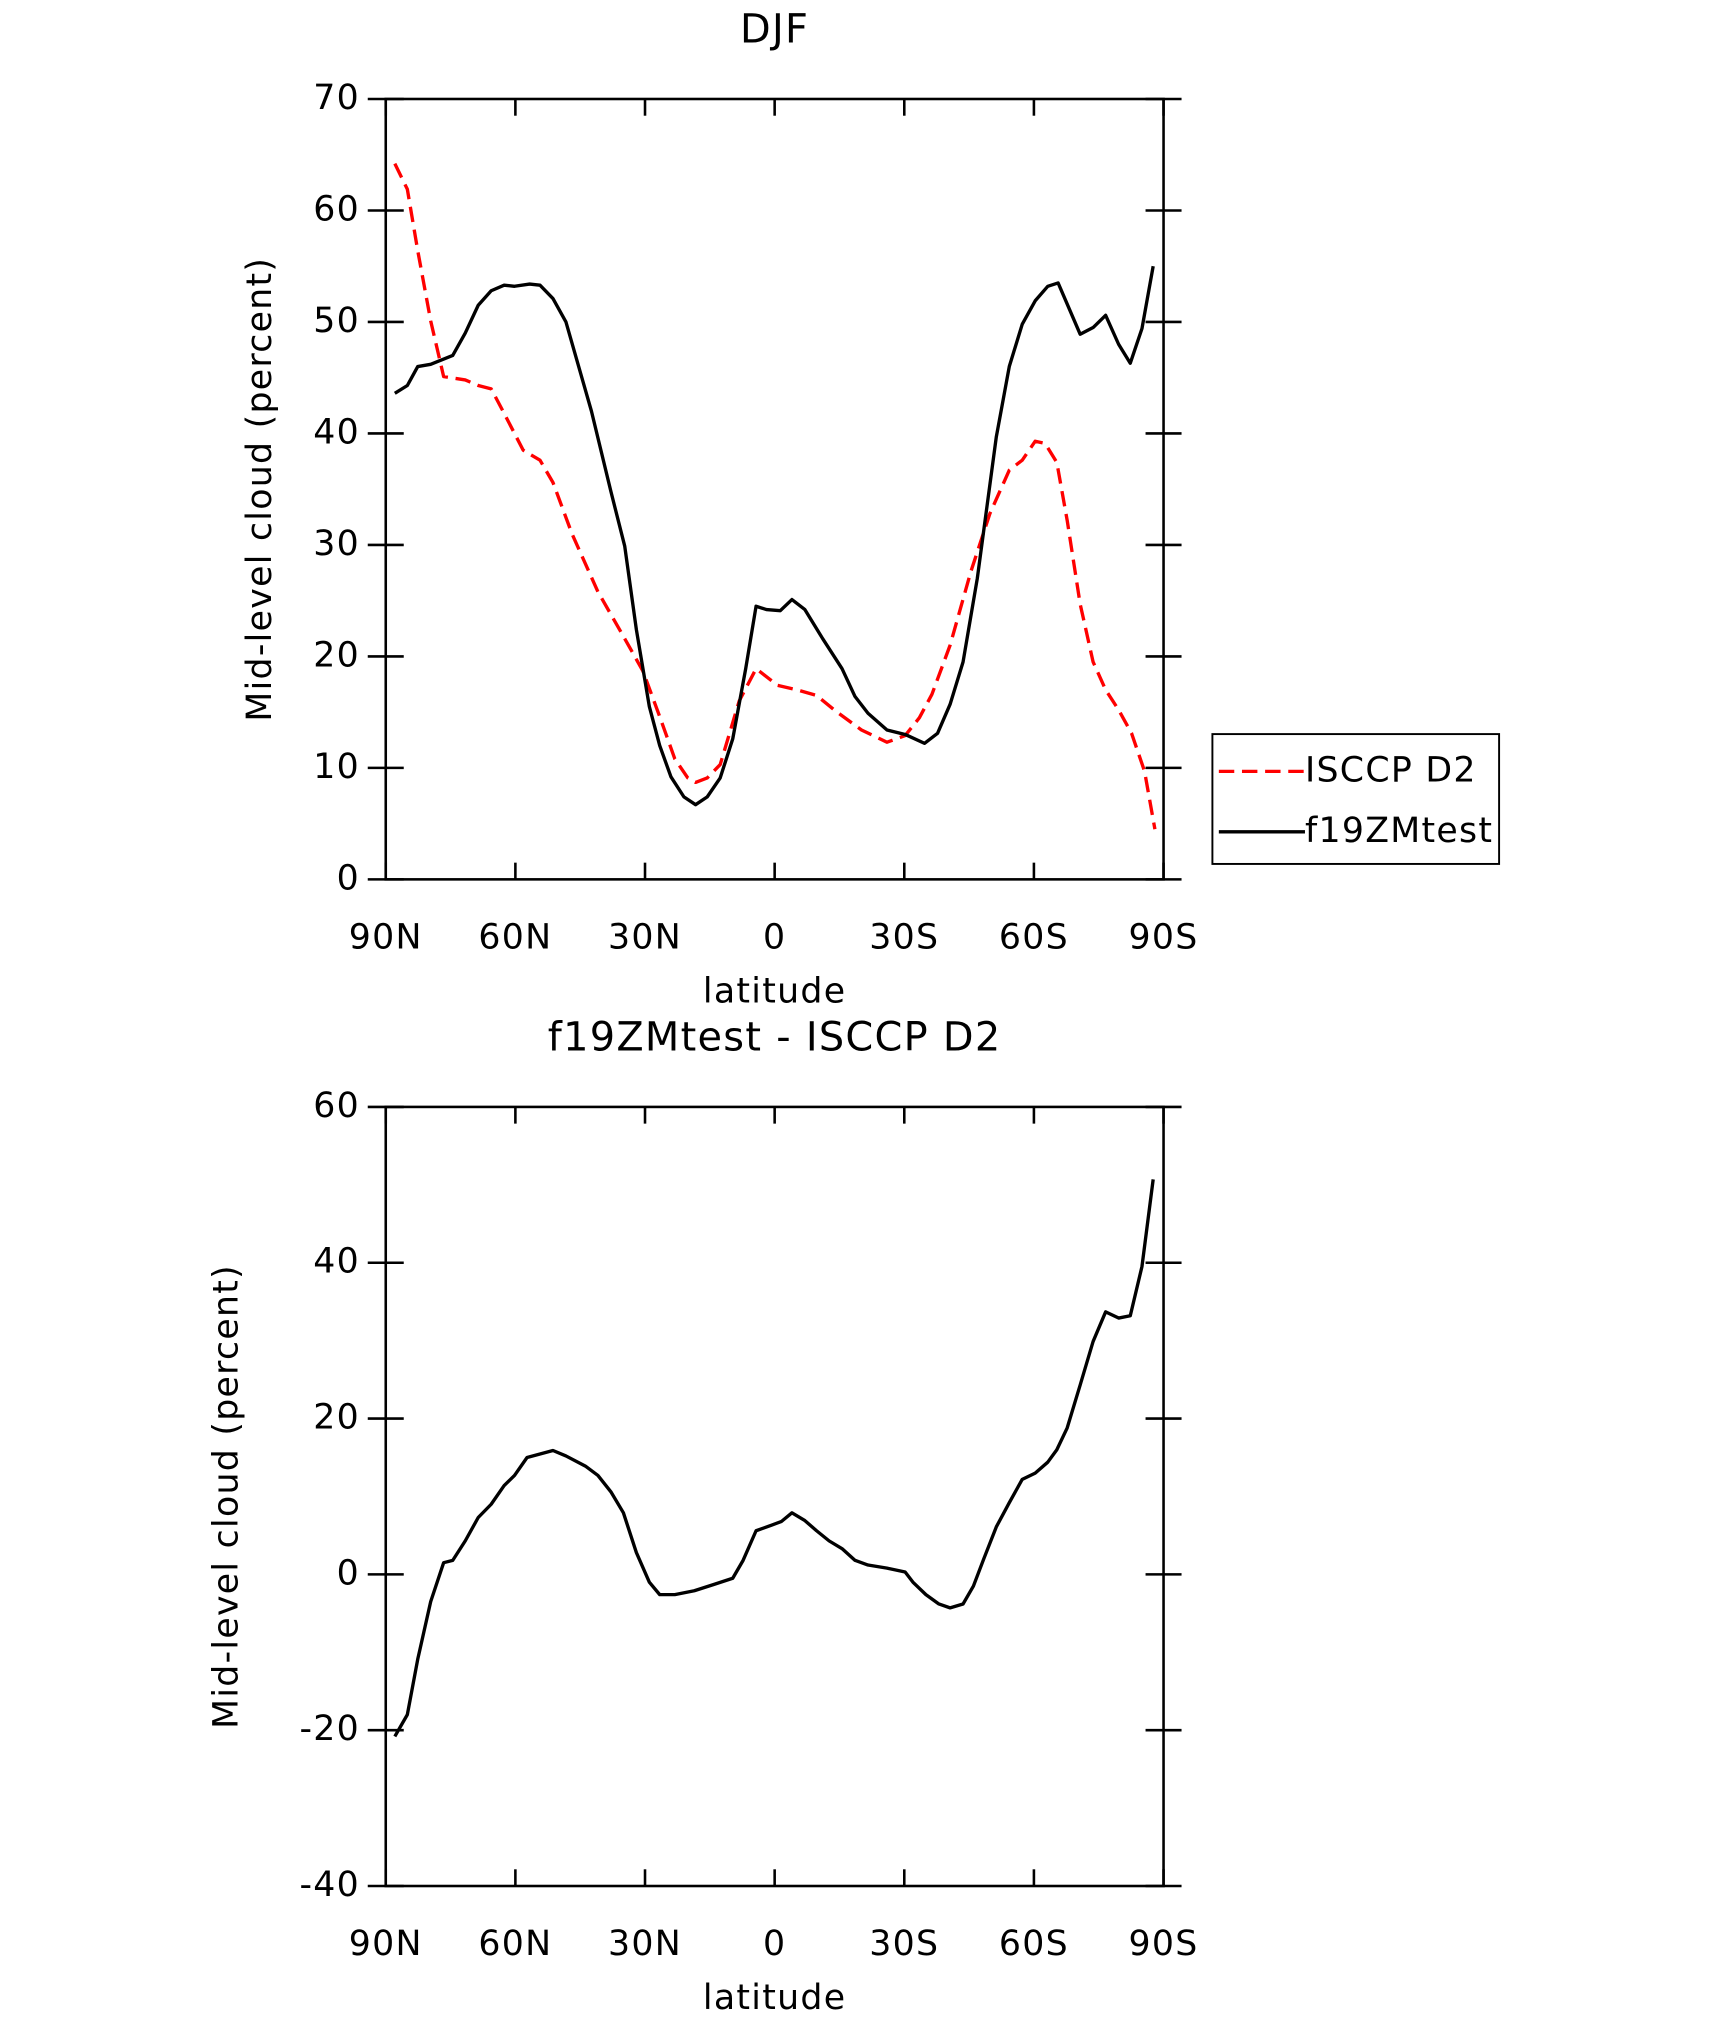 The height and width of the screenshot is (2021, 1710). I want to click on legend: ISCCP D2 f19ZMtest, so click(1356, 799).